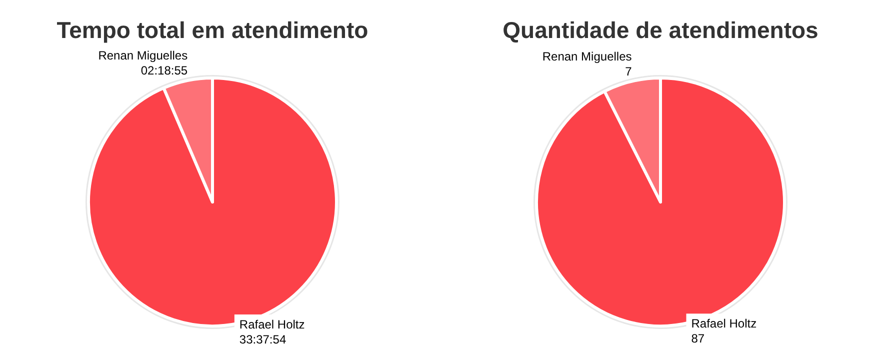 The image size is (890, 354). I want to click on data-label: 7, so click(628, 71).